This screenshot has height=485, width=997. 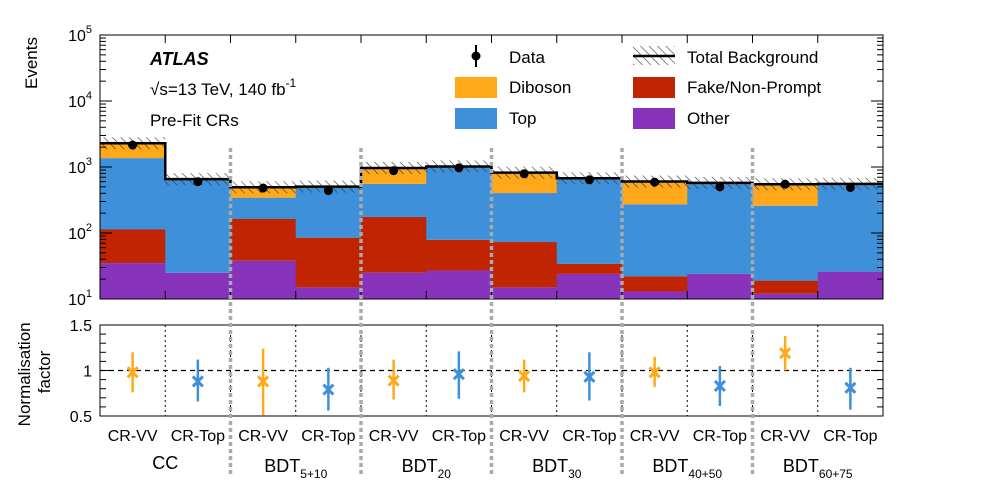 I want to click on data-markers, so click(x=491, y=168).